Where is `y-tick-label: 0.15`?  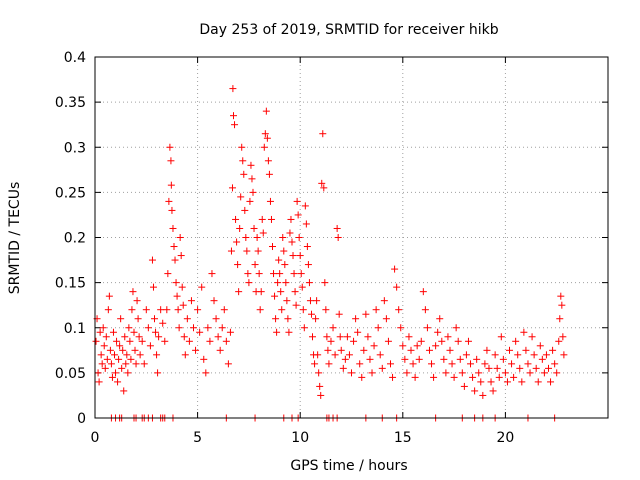 y-tick-label: 0.15 is located at coordinates (70, 284).